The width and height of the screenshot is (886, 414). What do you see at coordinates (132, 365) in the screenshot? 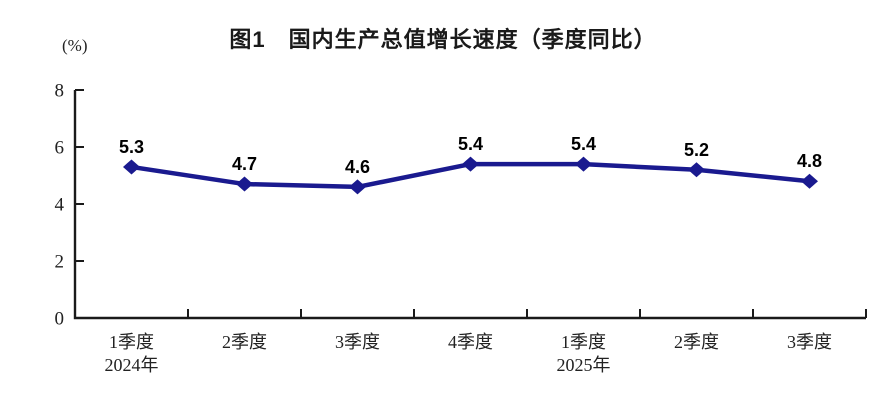
I see `x-axis-year-label: 2024年` at bounding box center [132, 365].